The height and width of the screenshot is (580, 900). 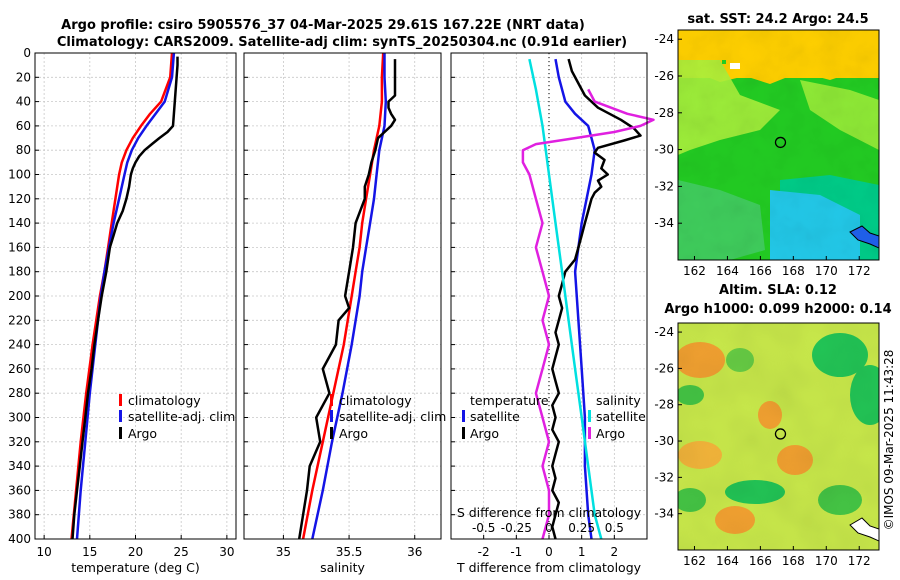 I want to click on x-tick-label: 10, so click(x=43, y=552).